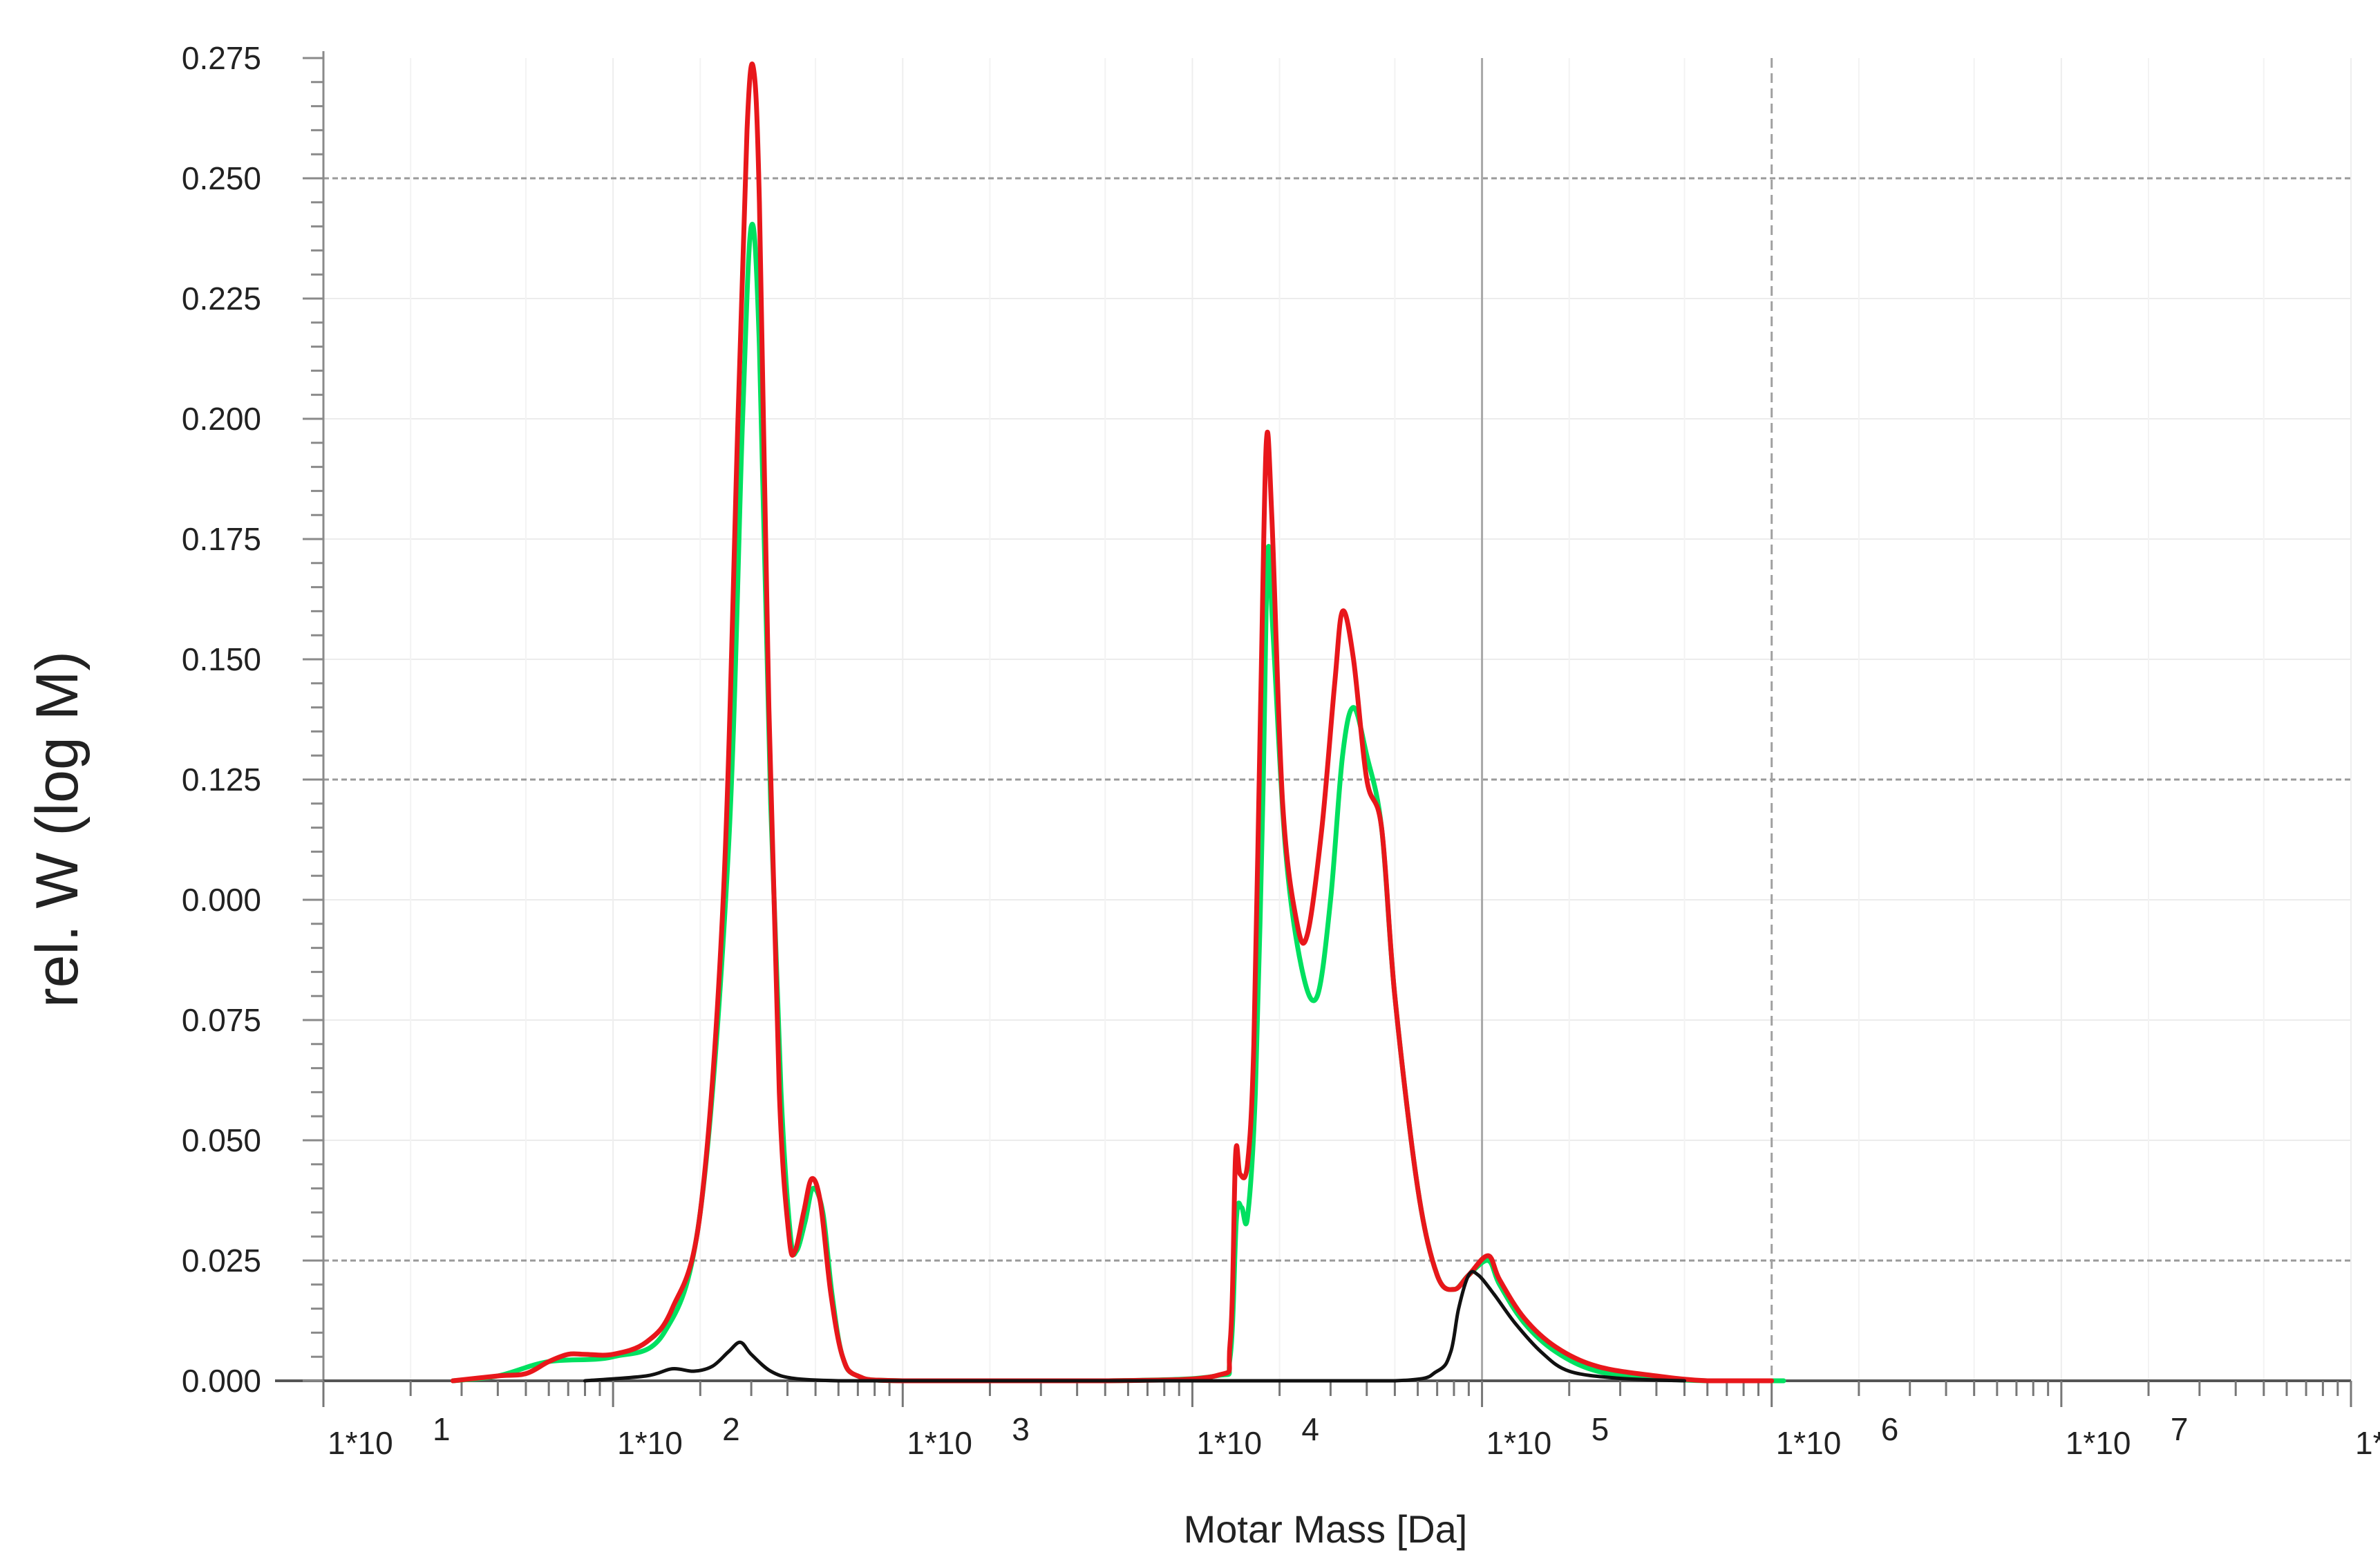 This screenshot has height=1566, width=2380. Describe the element at coordinates (221, 539) in the screenshot. I see `y-tick-label: 0.175` at that location.